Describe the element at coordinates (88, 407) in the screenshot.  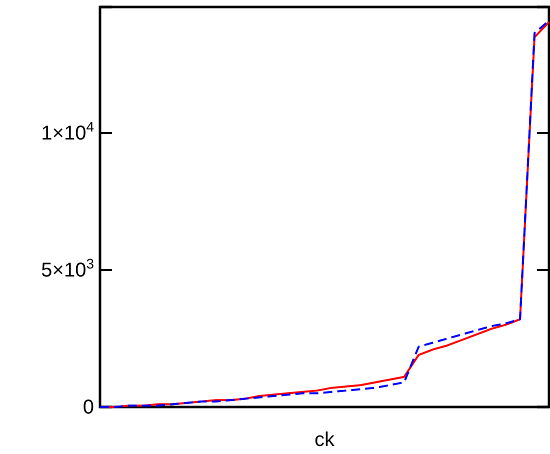
I see `y-tick-label: 0` at that location.